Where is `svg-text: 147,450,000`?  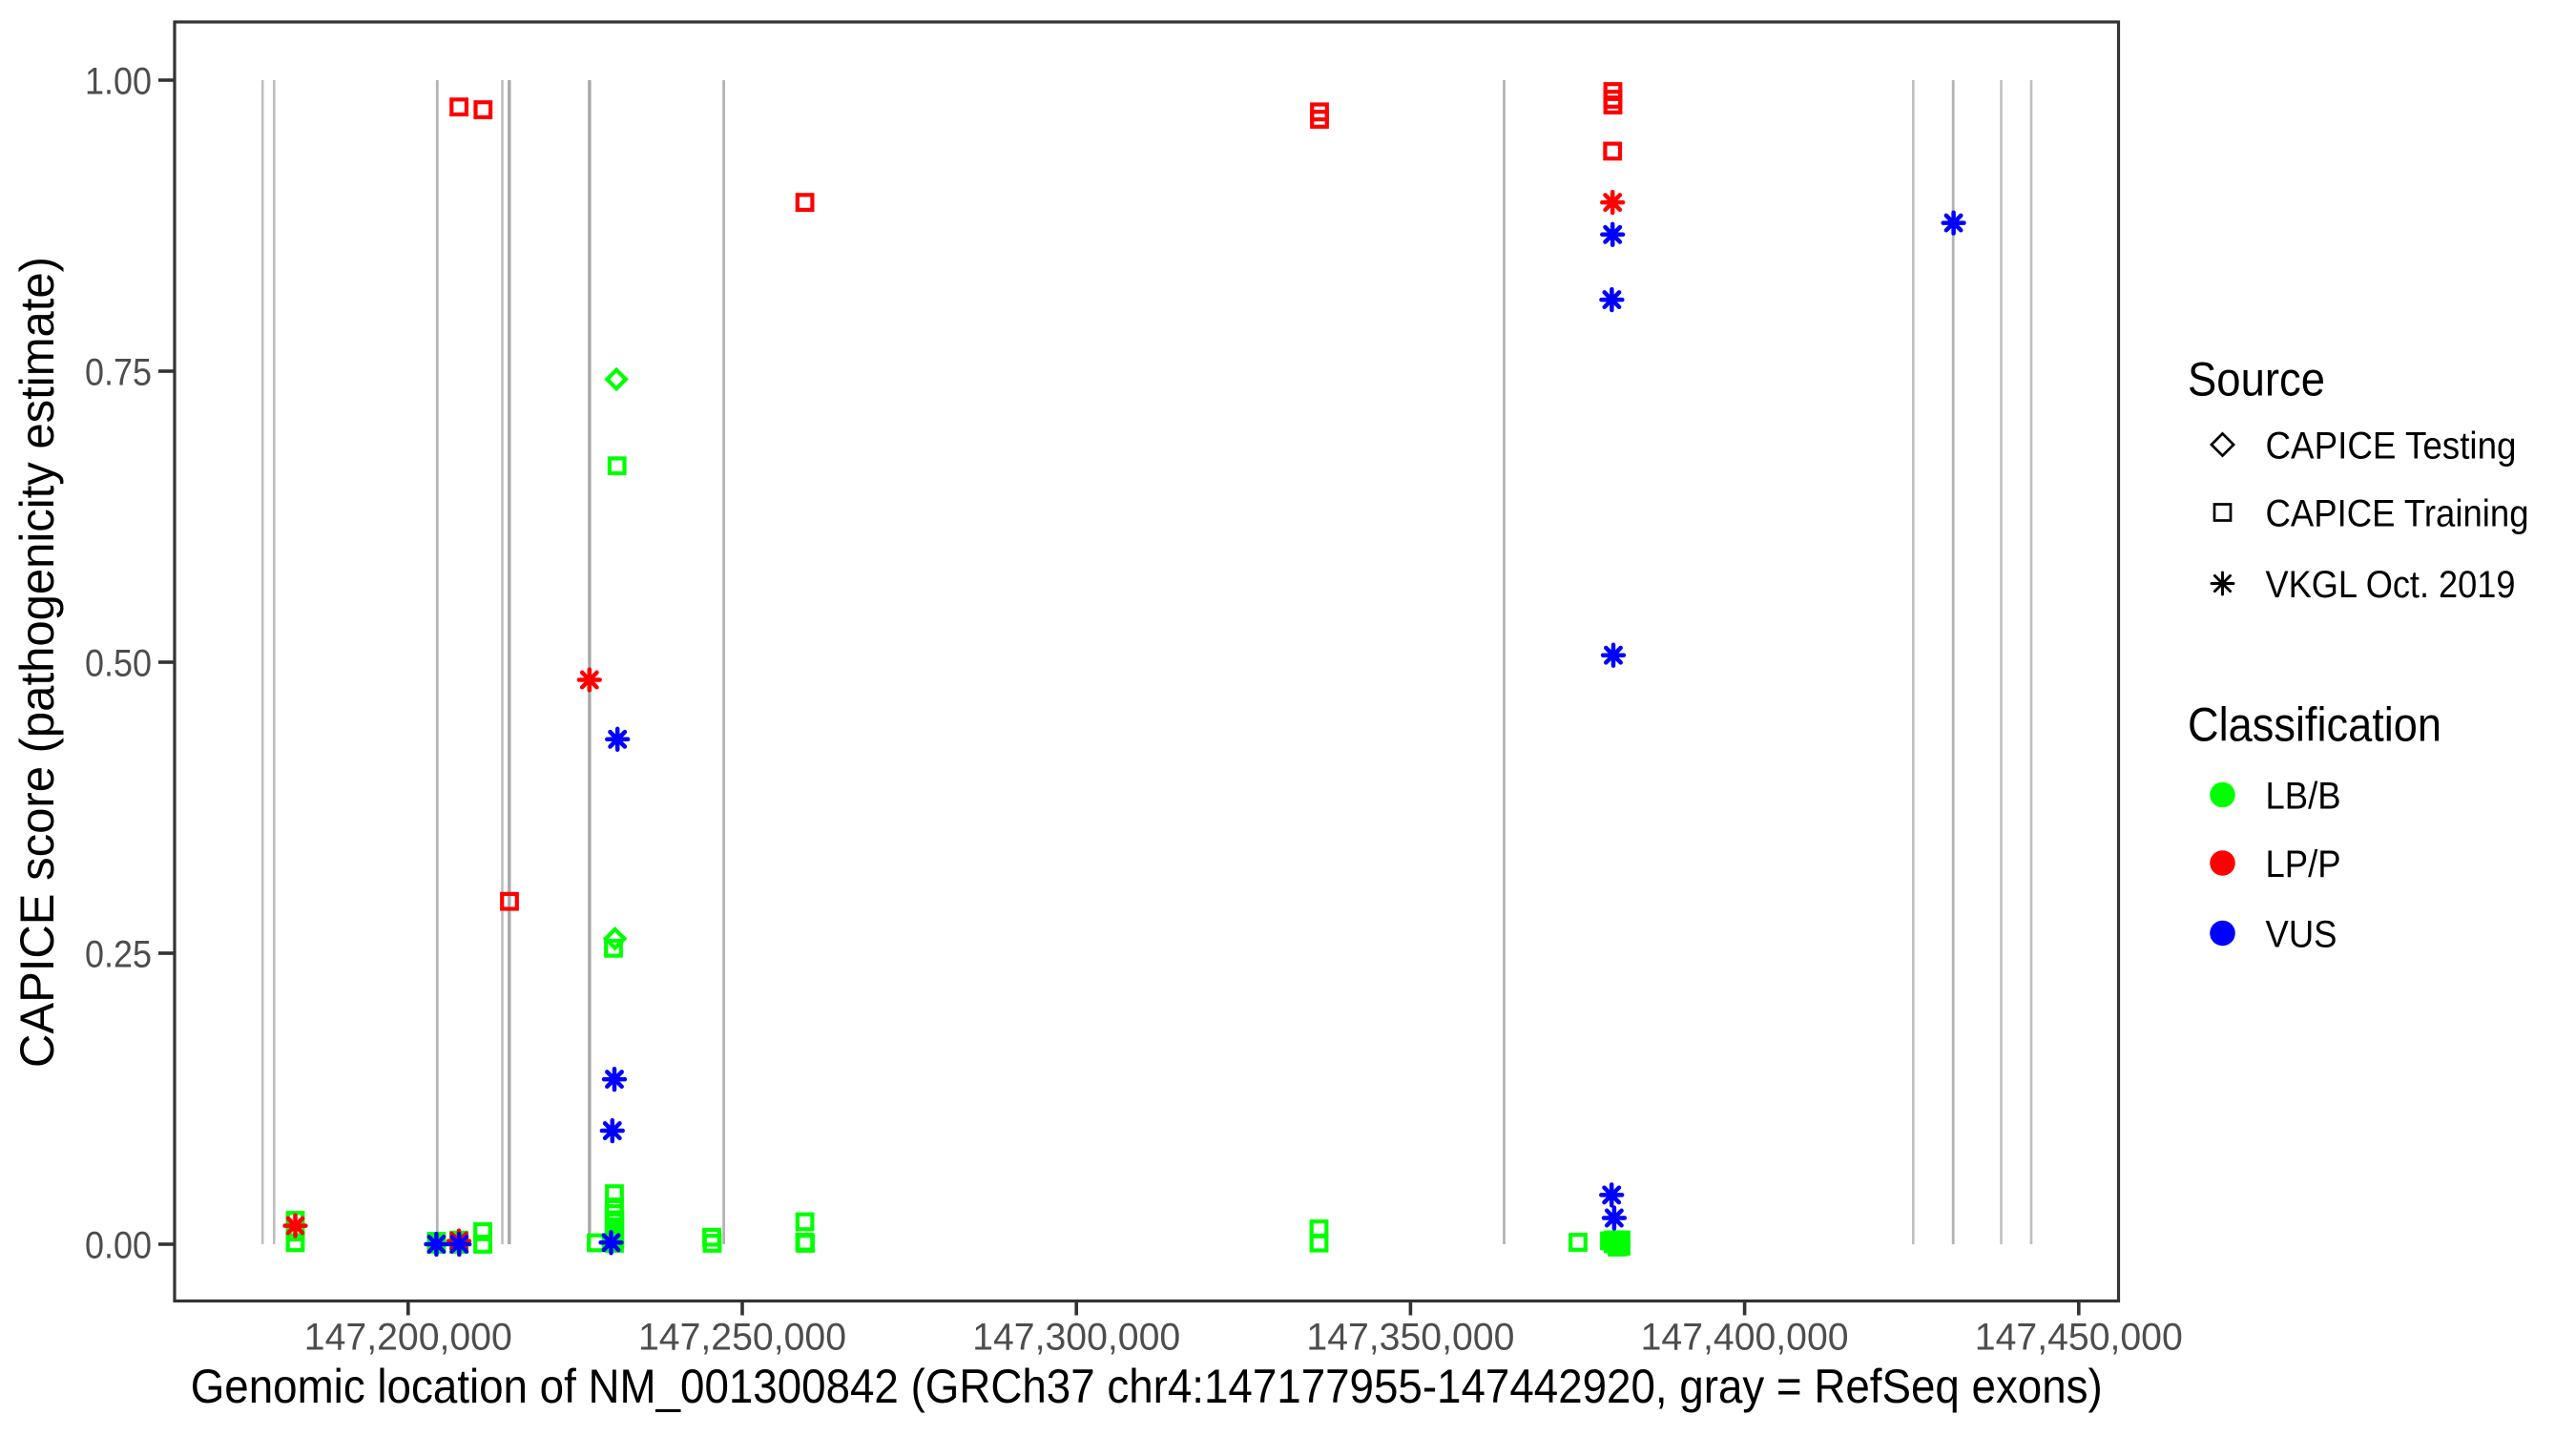
svg-text: 147,450,000 is located at coordinates (2079, 1337).